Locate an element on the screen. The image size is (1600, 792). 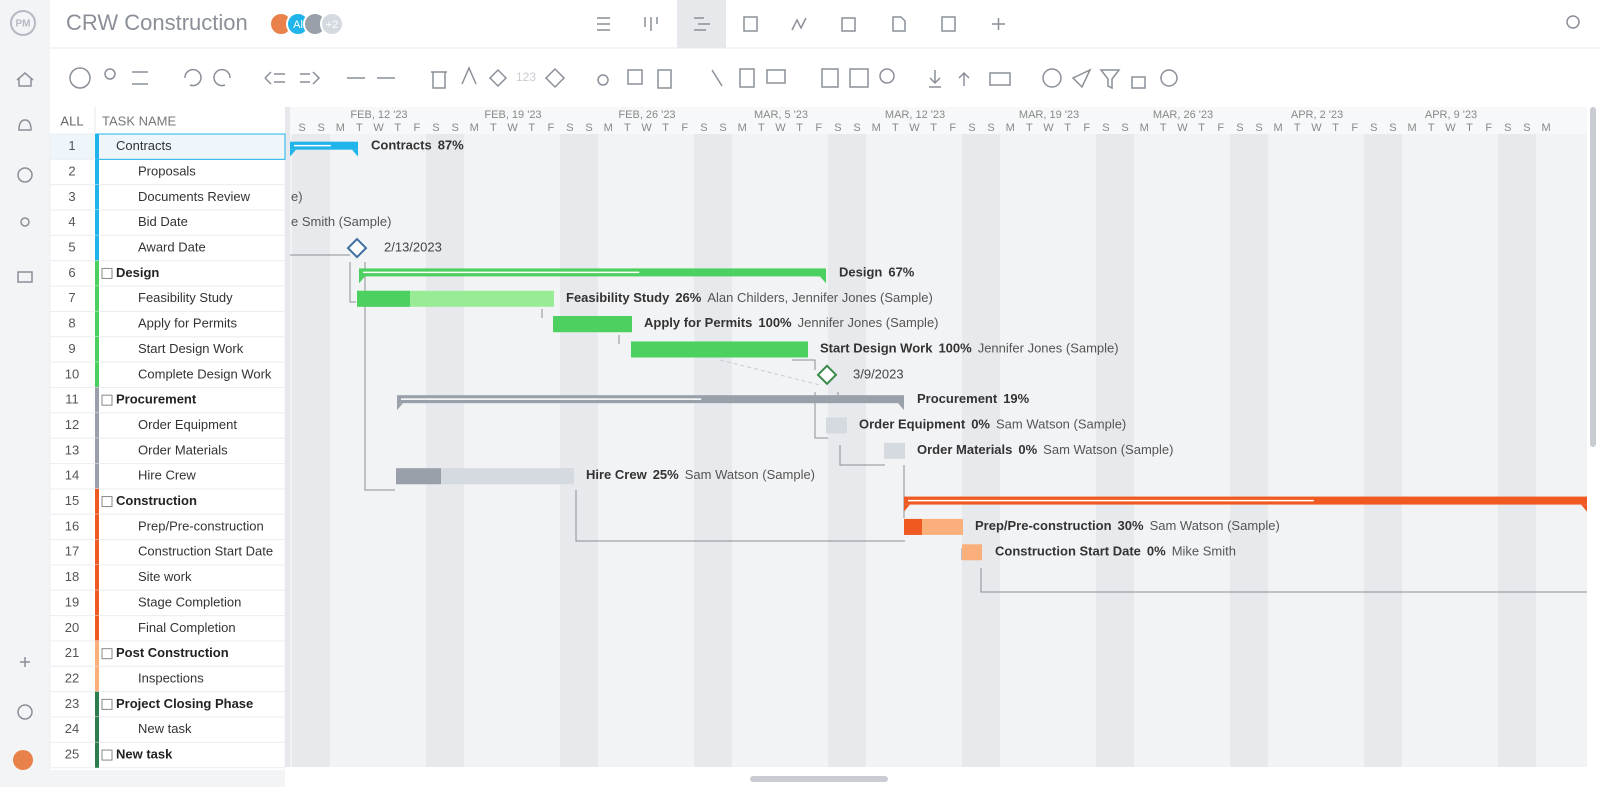
week-label: FEB, 26 '23 is located at coordinates (646, 115).